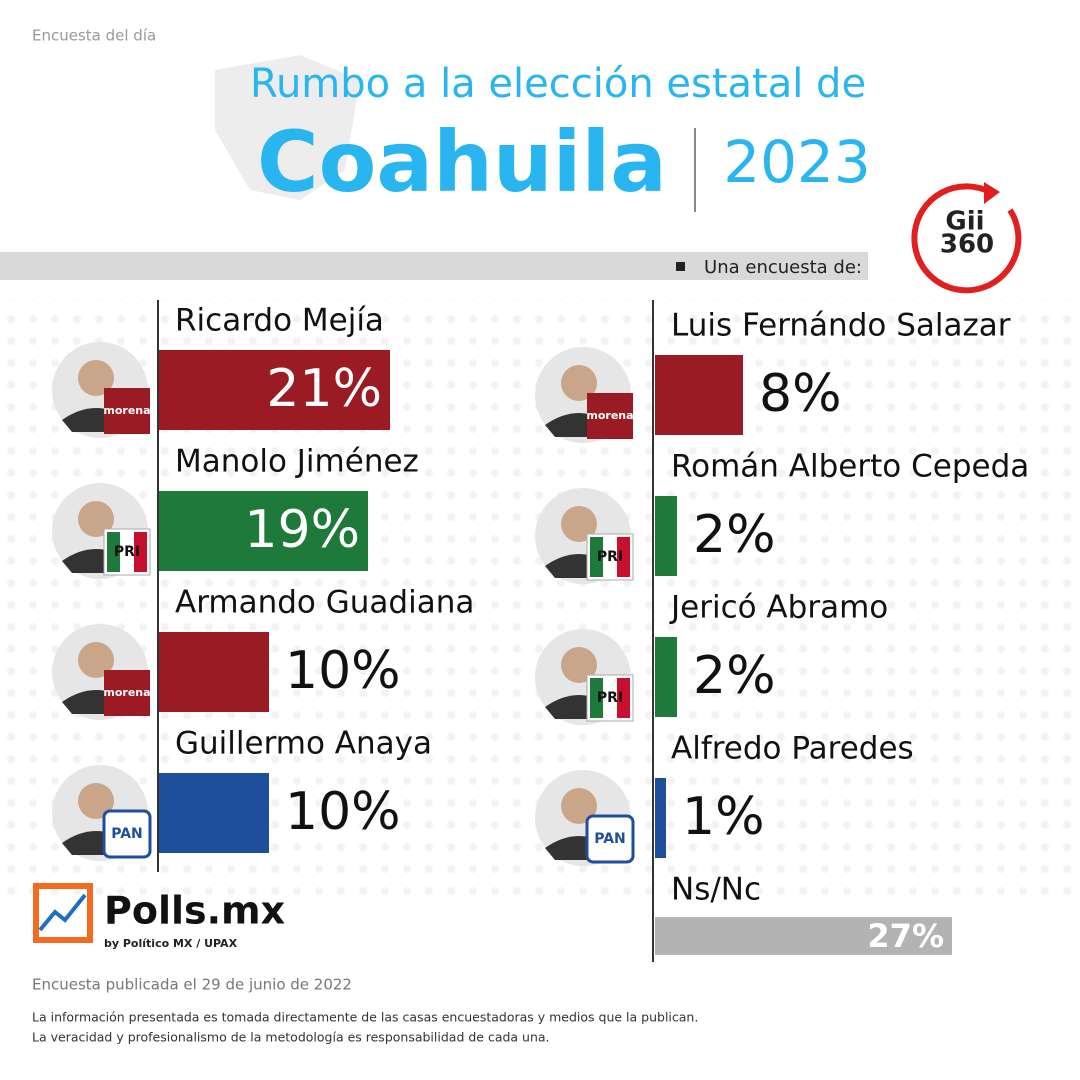 This screenshot has height=1080, width=1080. What do you see at coordinates (279, 321) in the screenshot?
I see `candidate-name: Ricardo Mejía` at bounding box center [279, 321].